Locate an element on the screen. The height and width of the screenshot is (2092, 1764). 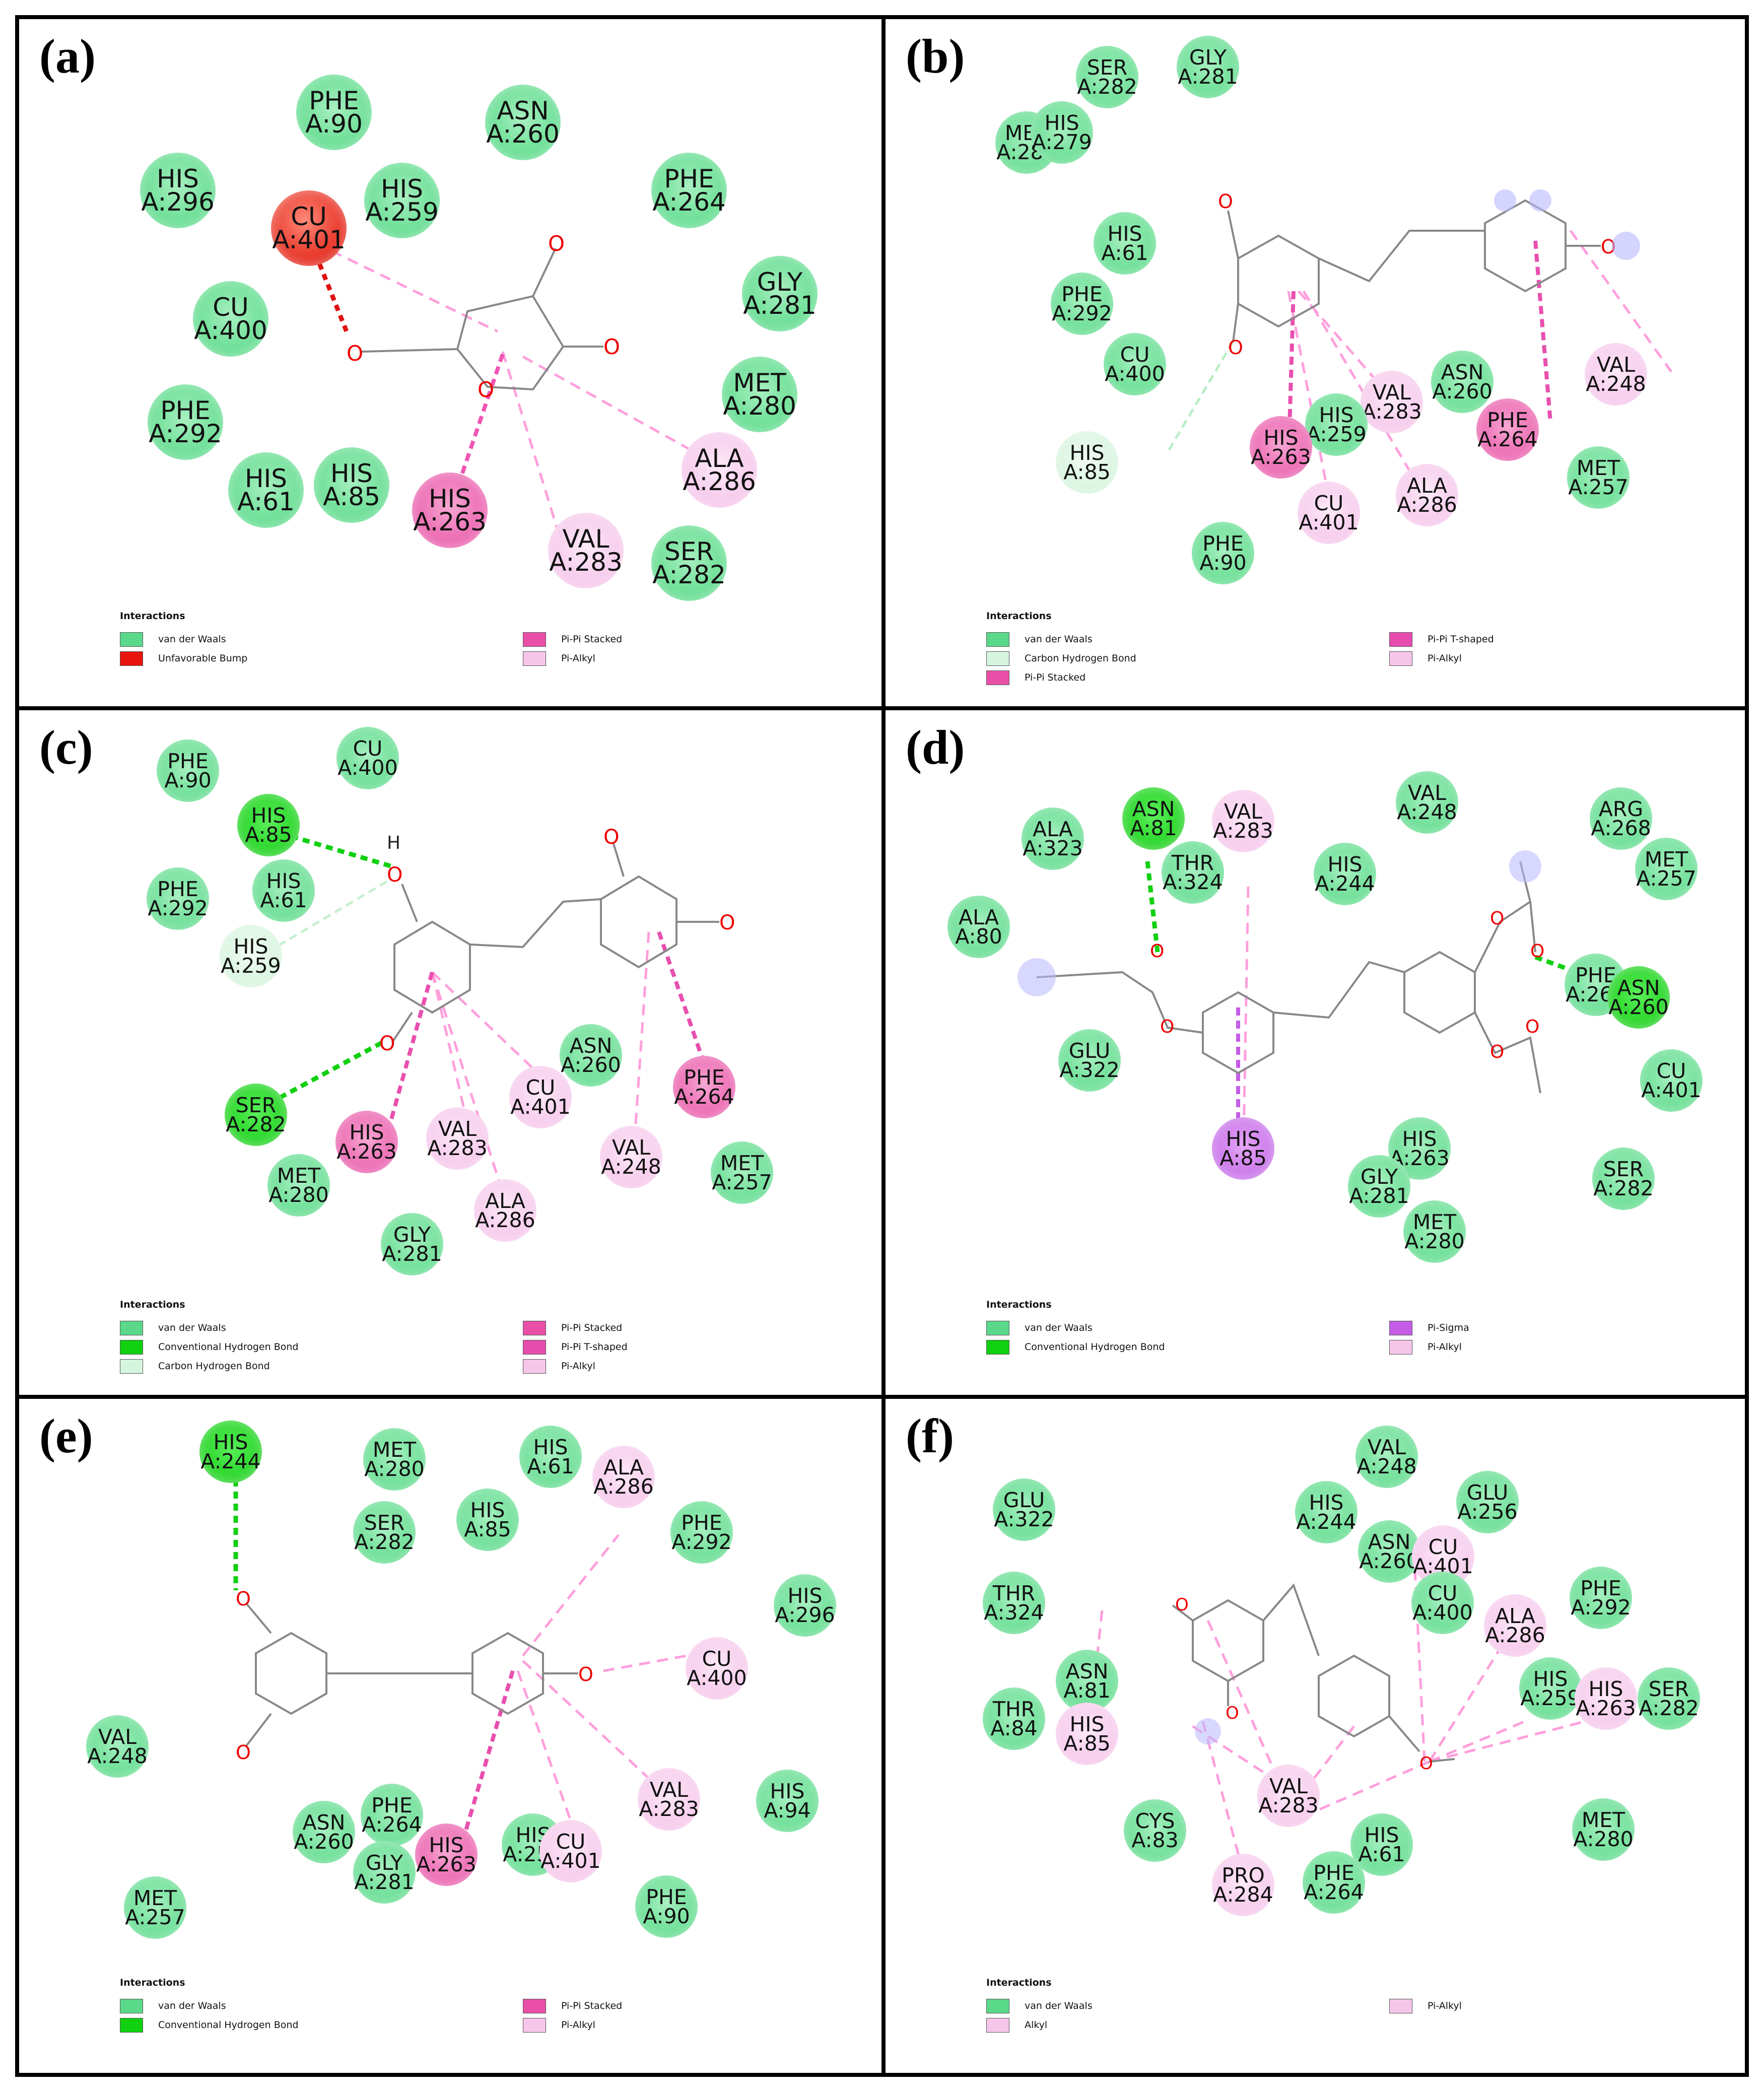
residue-name: SER is located at coordinates (1623, 1169).